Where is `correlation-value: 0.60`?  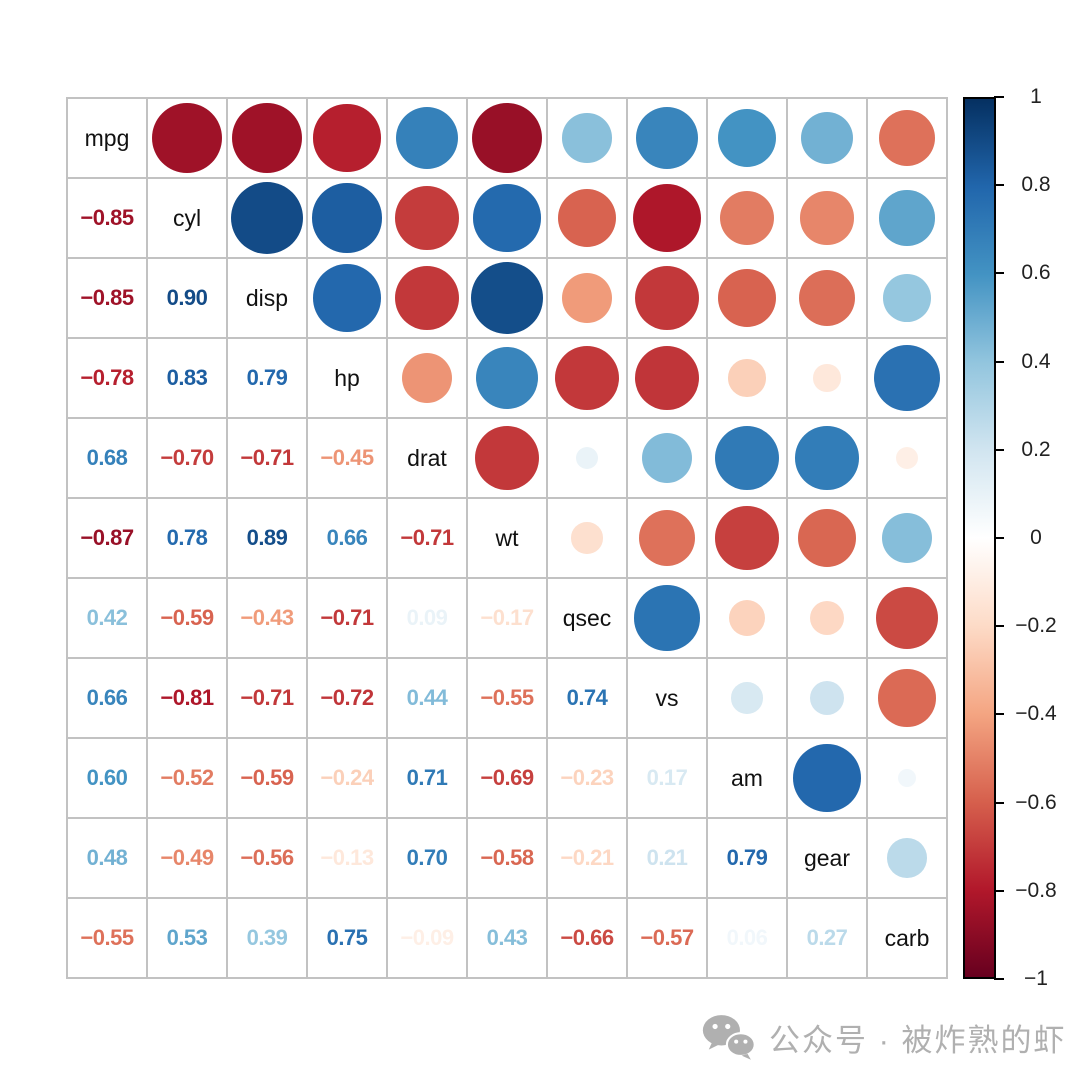
correlation-value: 0.60 is located at coordinates (107, 777).